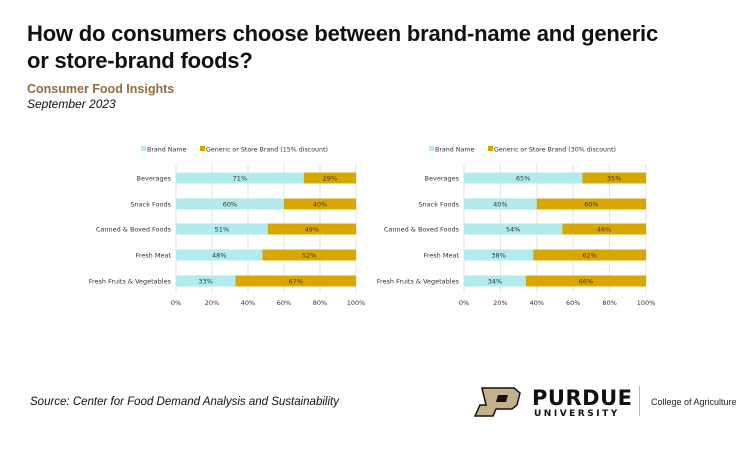 Image resolution: width=750 pixels, height=450 pixels. I want to click on data-label: 49%, so click(312, 230).